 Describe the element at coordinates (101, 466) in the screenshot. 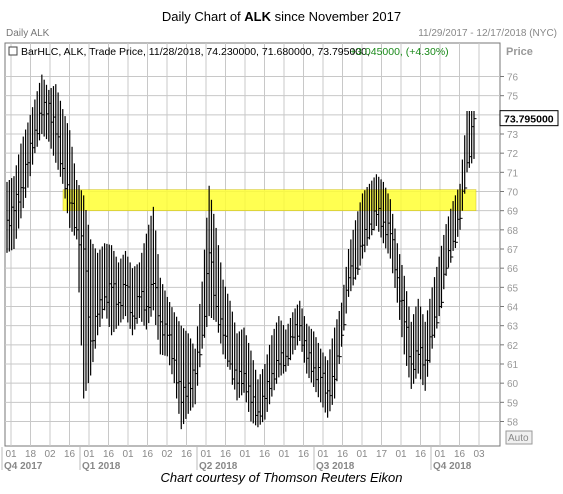

I see `quarter-label: Q1 2018` at that location.